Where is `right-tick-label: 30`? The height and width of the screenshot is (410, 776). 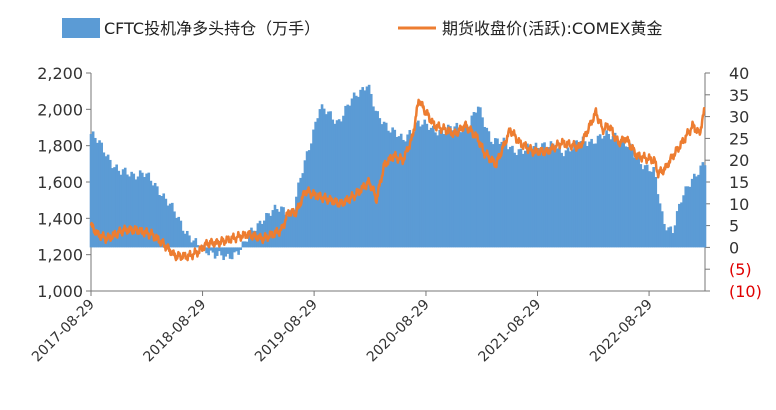
right-tick-label: 30 is located at coordinates (739, 117).